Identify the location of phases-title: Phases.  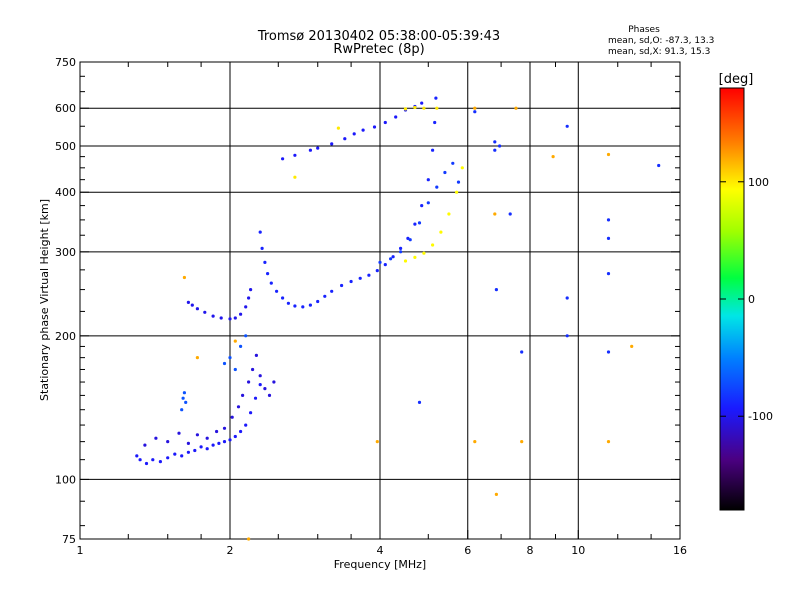
(644, 30).